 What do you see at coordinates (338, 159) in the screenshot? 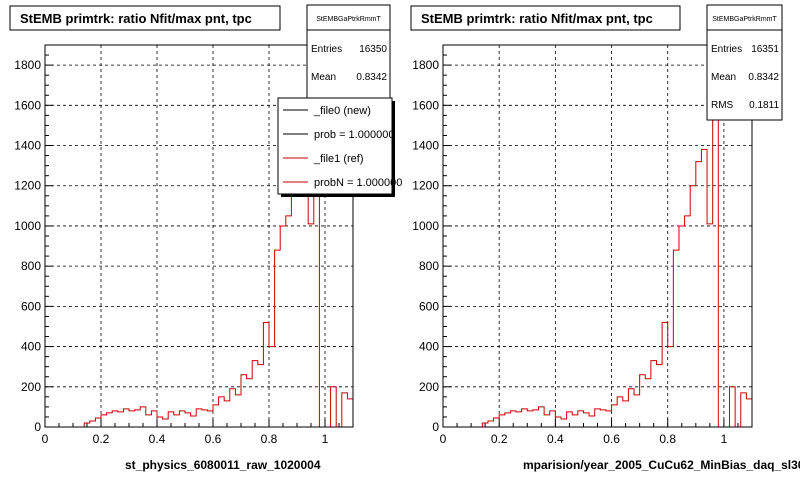
I see `legend-entry-label: _file1 (ref)` at bounding box center [338, 159].